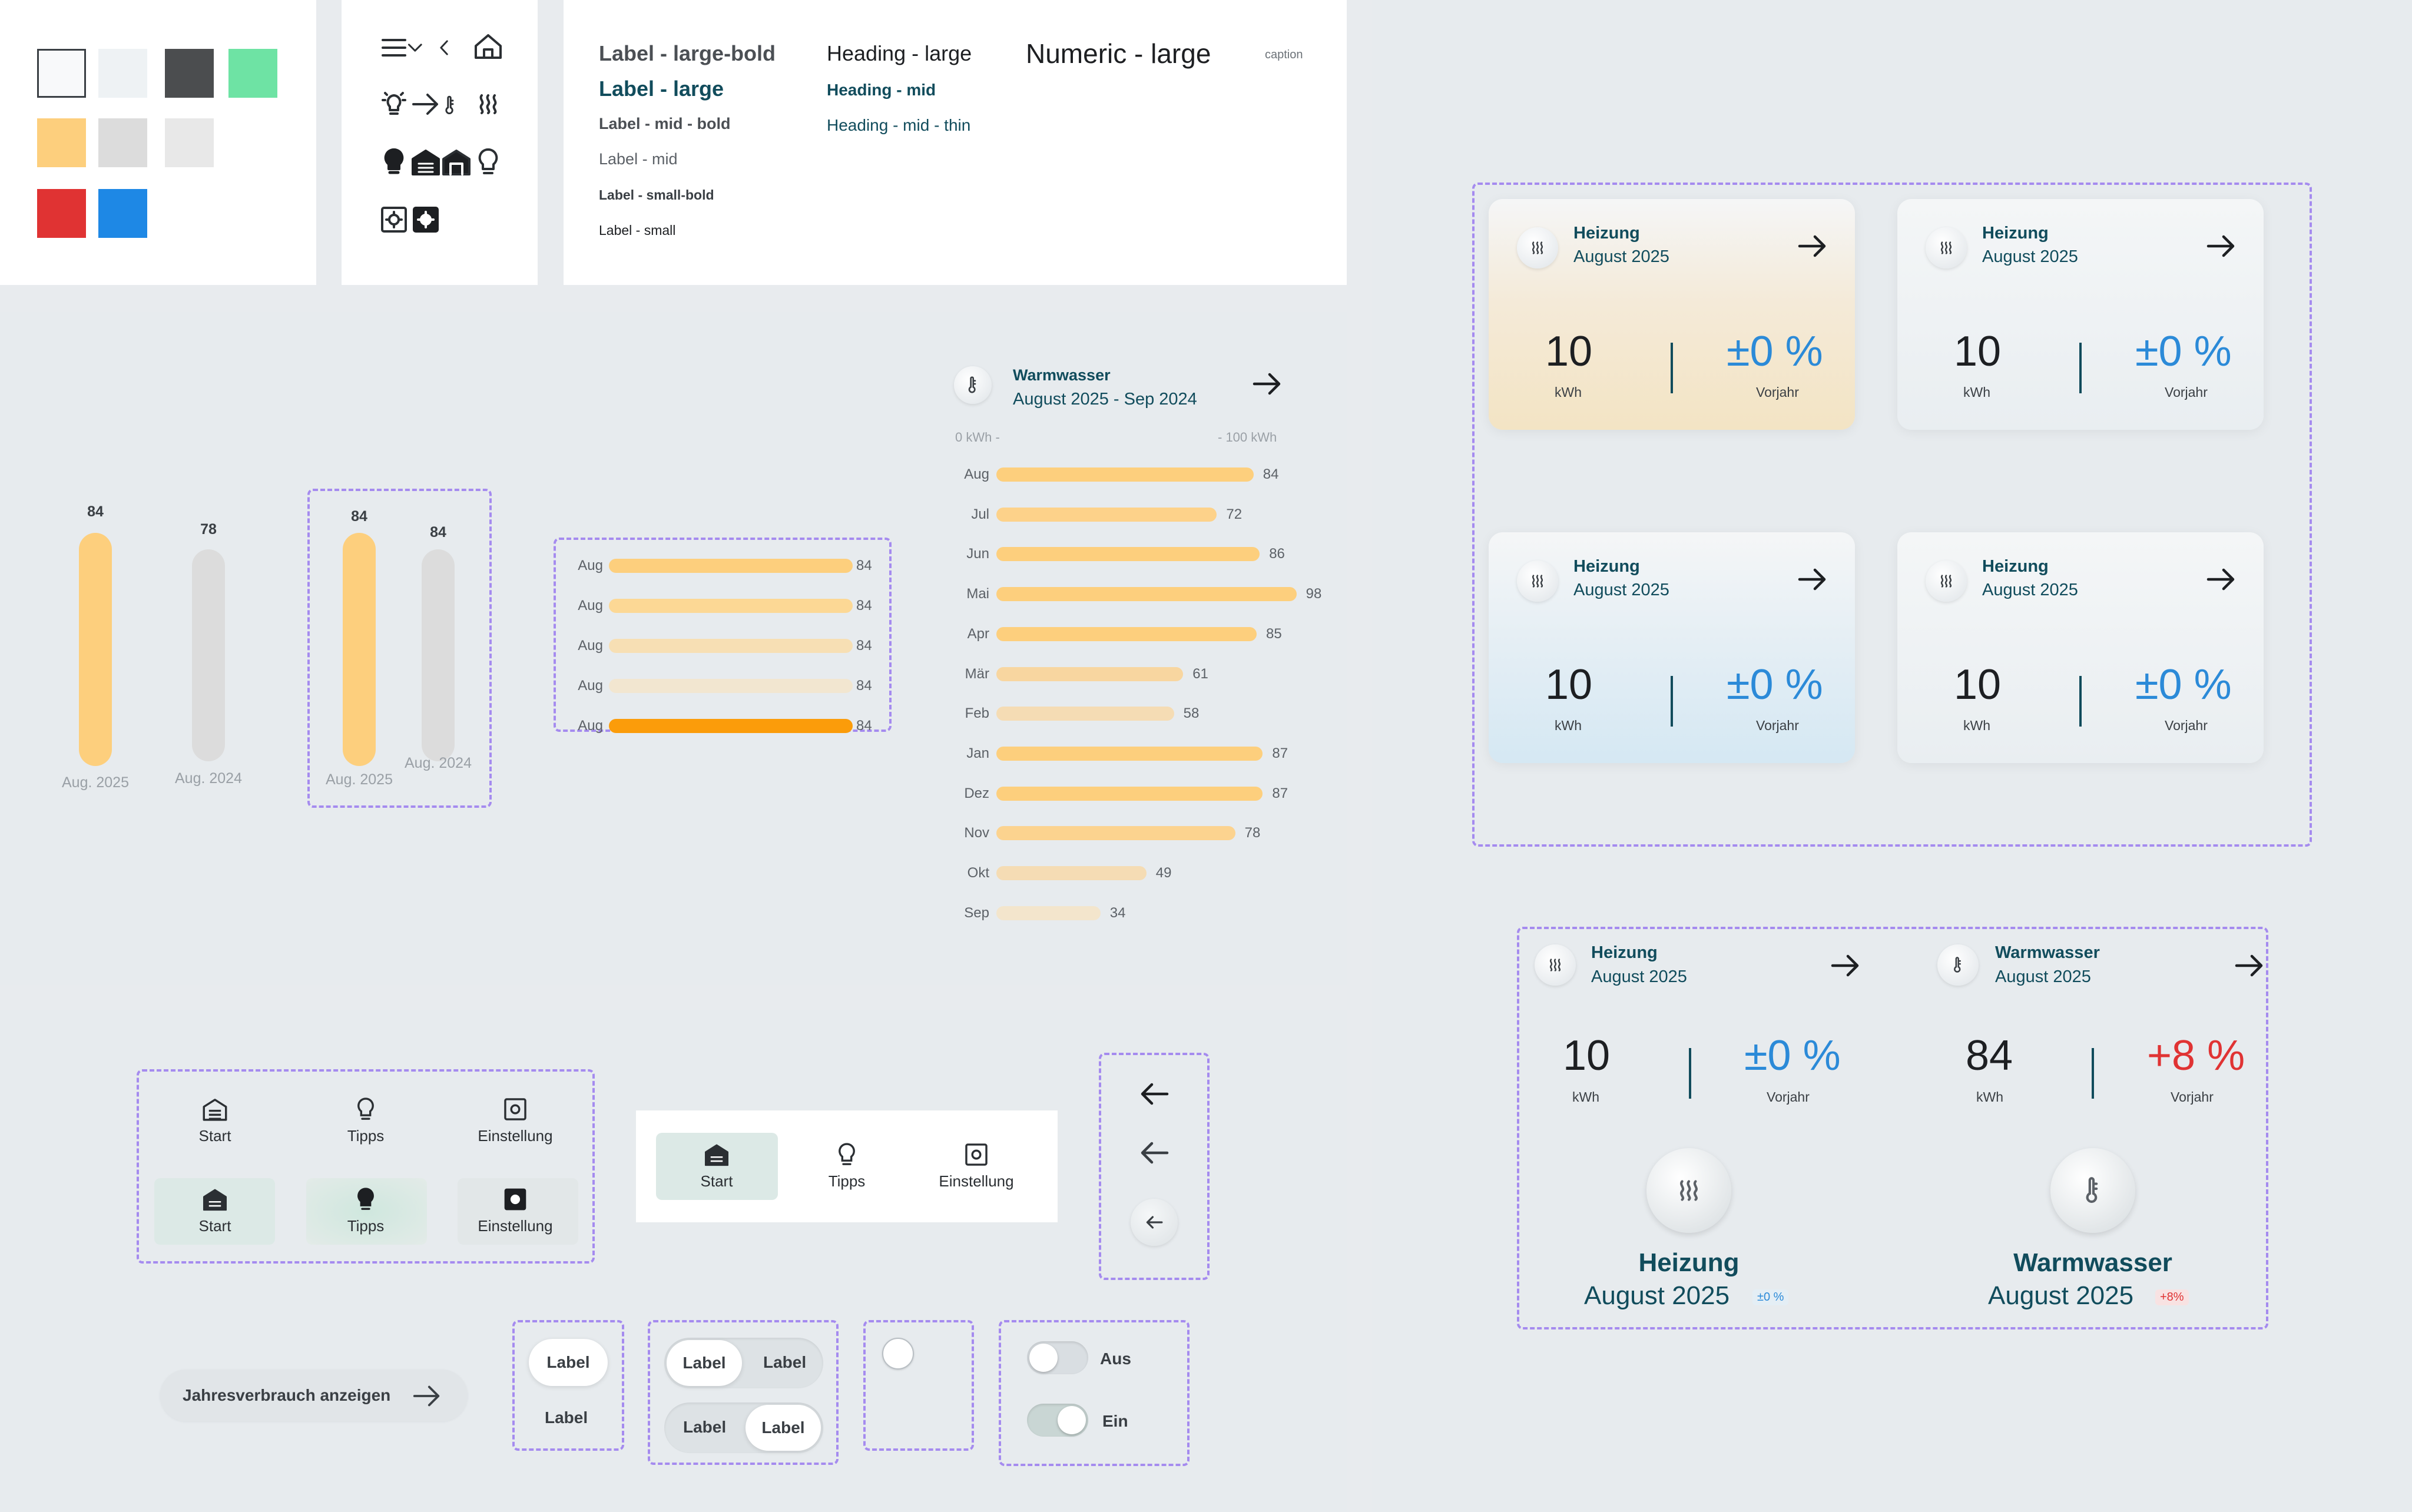 The image size is (2412, 1512). What do you see at coordinates (881, 90) in the screenshot?
I see `heading-mid: Heading - mid` at bounding box center [881, 90].